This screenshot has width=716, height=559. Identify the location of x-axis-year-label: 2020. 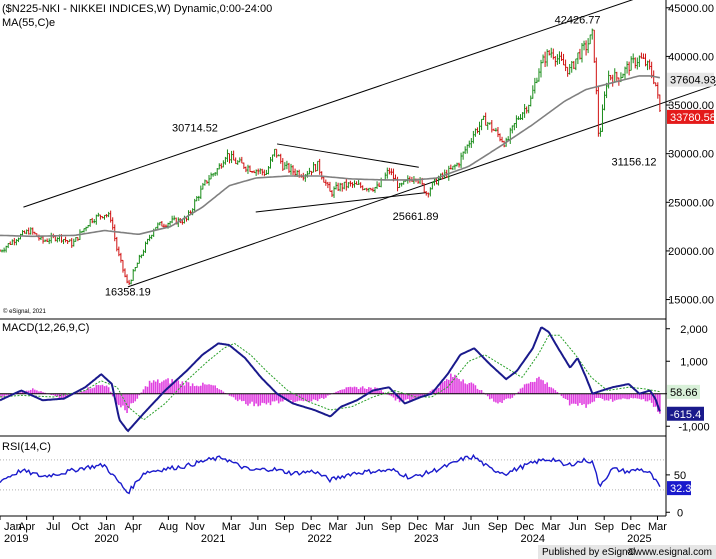
(106, 539).